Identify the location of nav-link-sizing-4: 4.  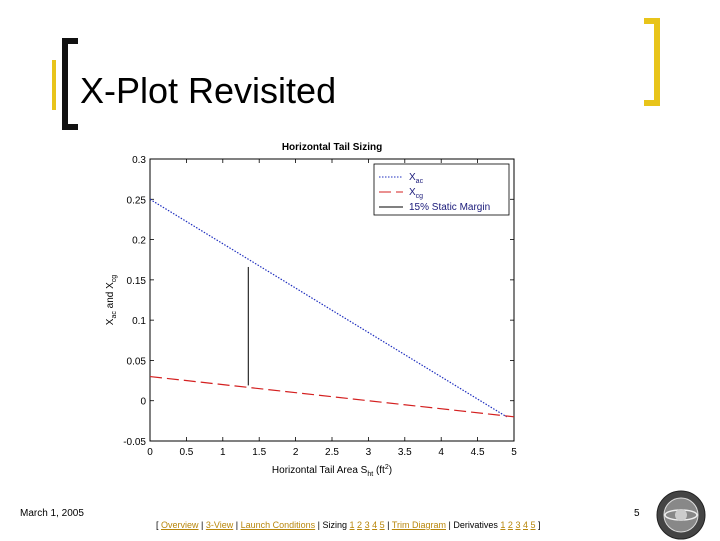
(375, 525).